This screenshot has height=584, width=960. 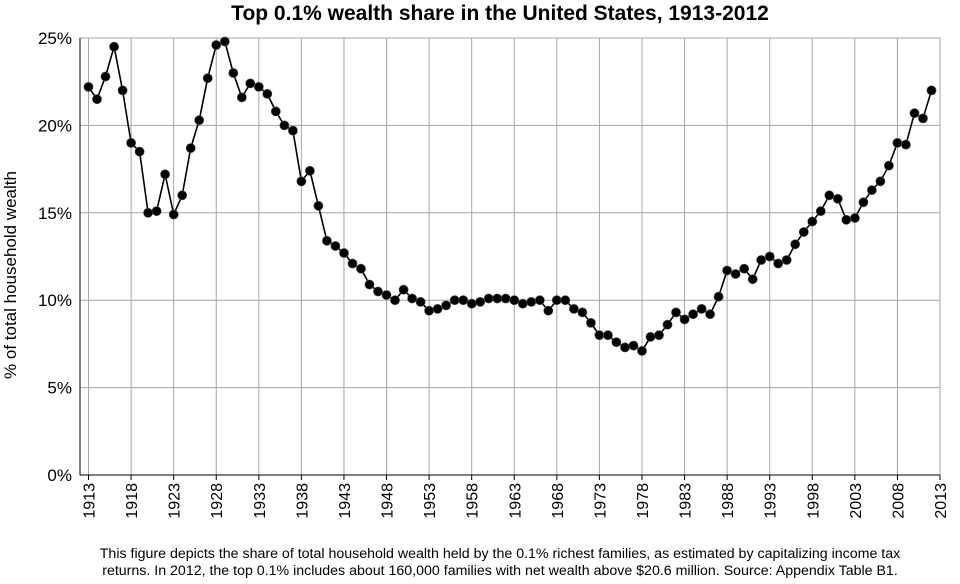 I want to click on y-tick-label: 25%, so click(x=55, y=38).